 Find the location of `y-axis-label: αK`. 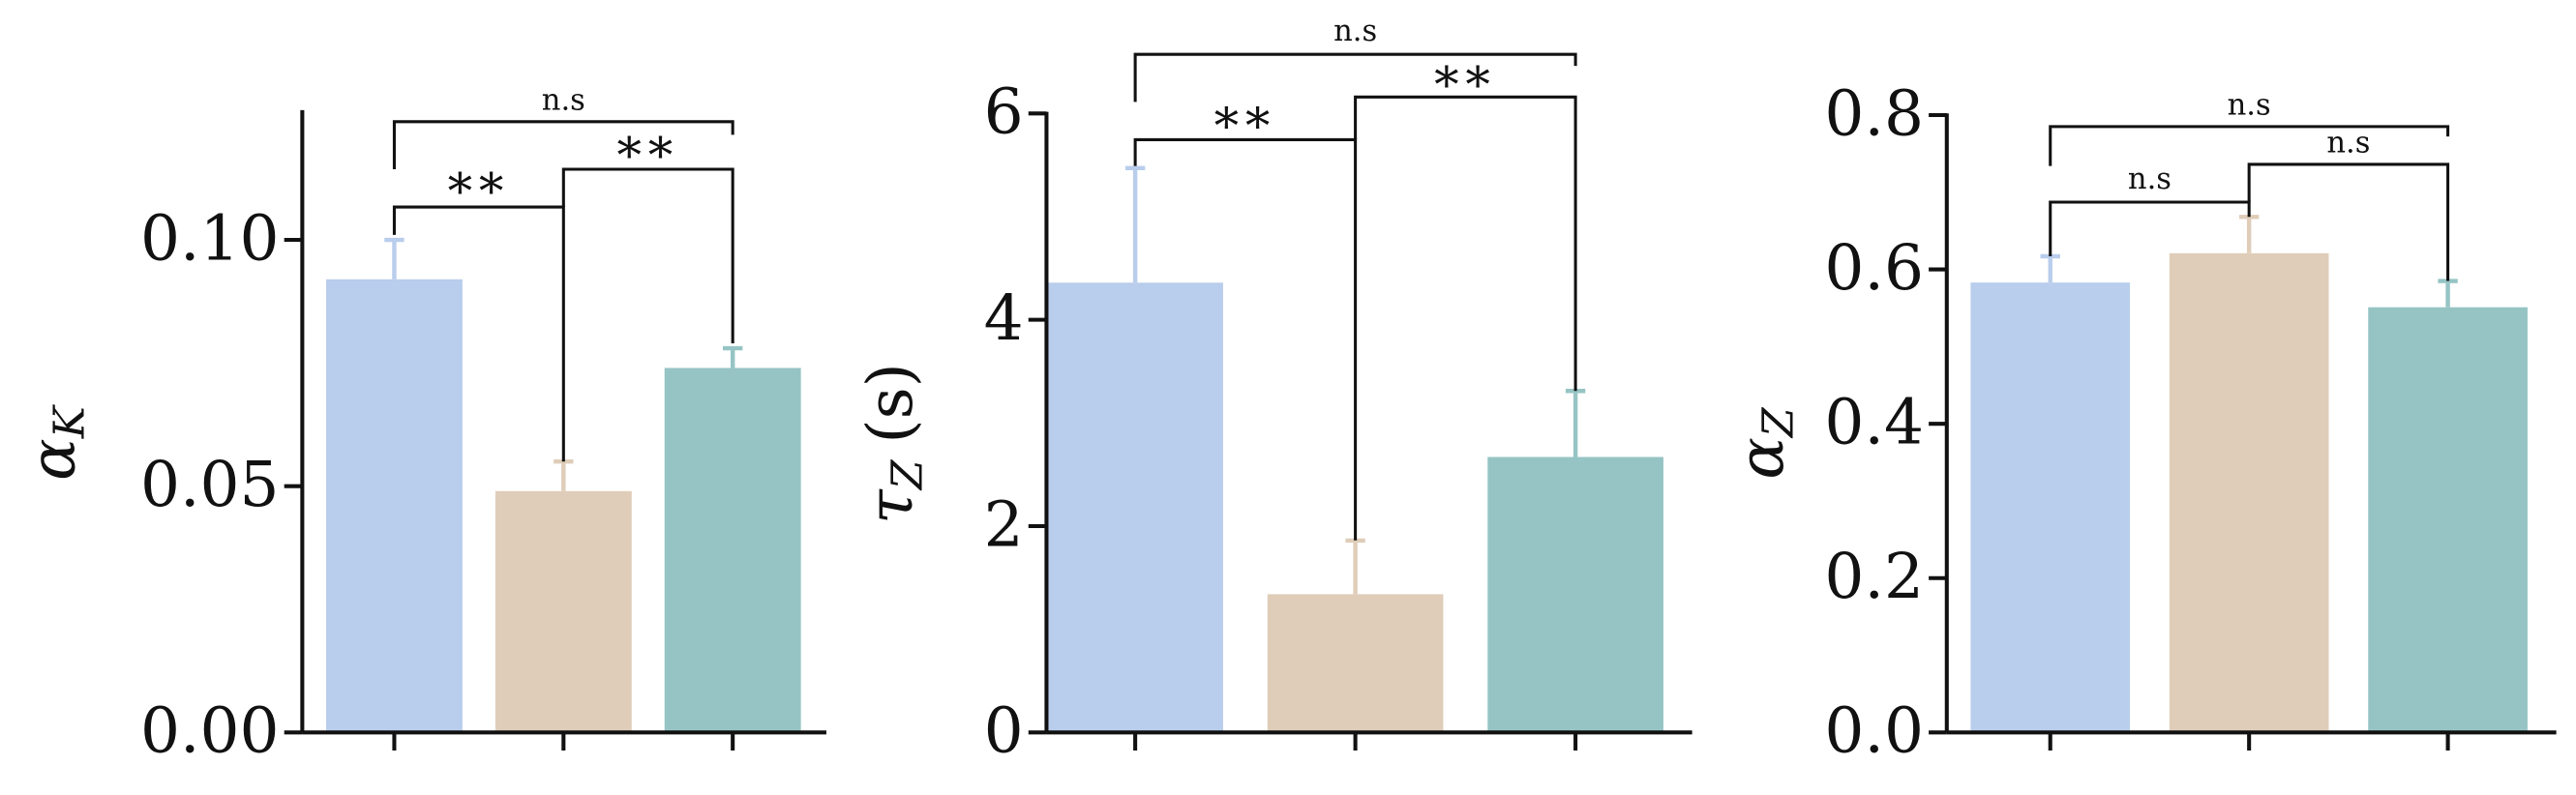

y-axis-label: αK is located at coordinates (55, 442).